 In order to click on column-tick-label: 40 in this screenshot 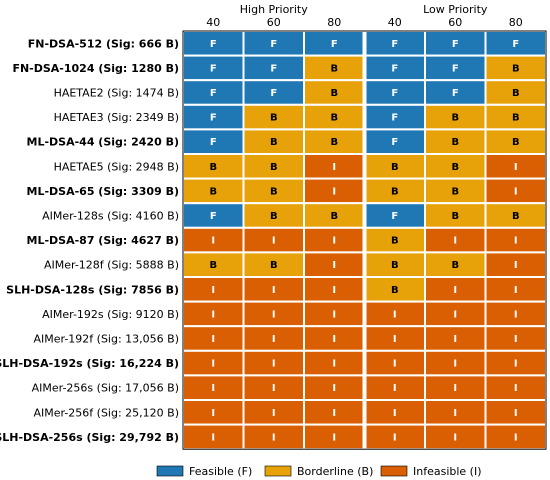, I will do `click(395, 22)`.